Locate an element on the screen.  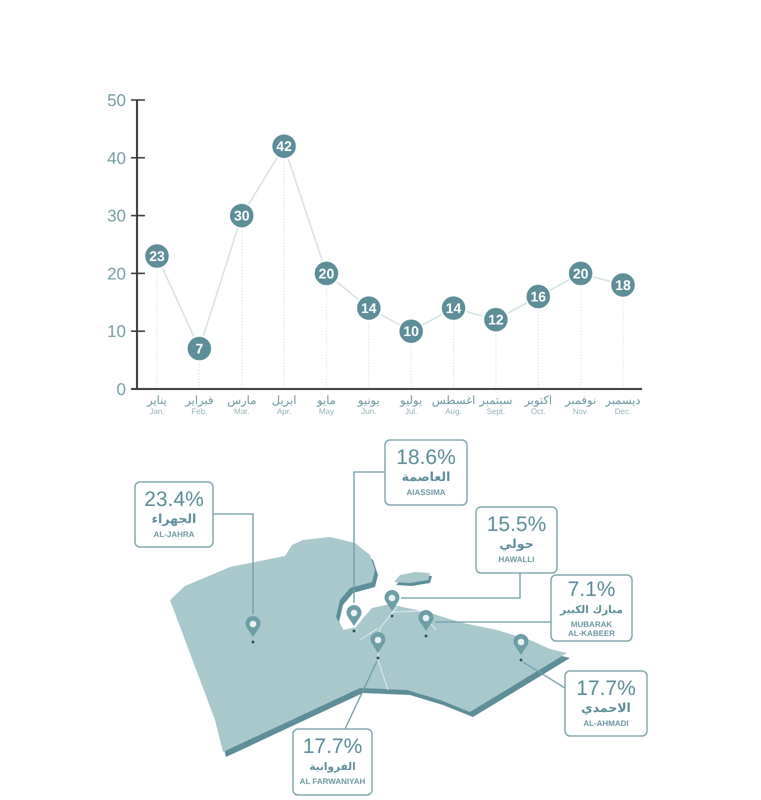
data-label: 23 is located at coordinates (157, 256).